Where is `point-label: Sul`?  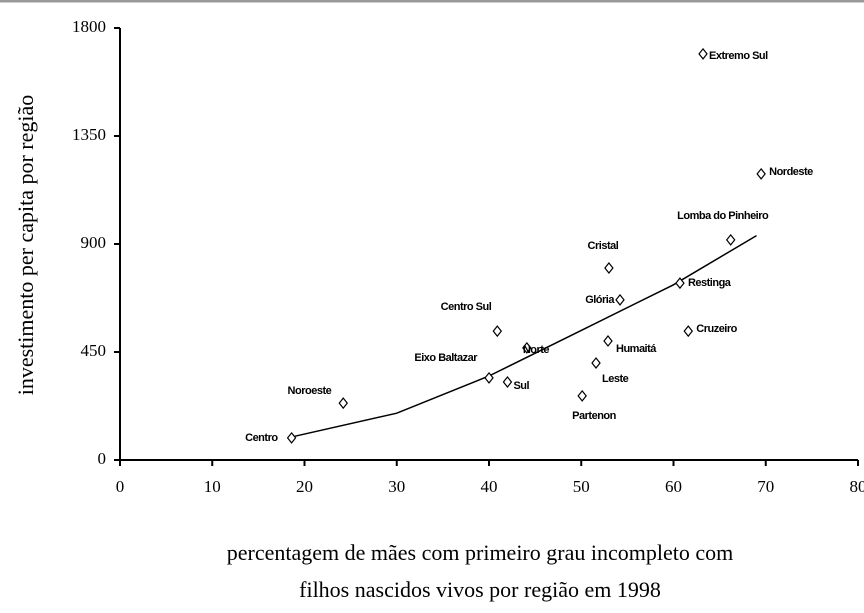 point-label: Sul is located at coordinates (521, 386).